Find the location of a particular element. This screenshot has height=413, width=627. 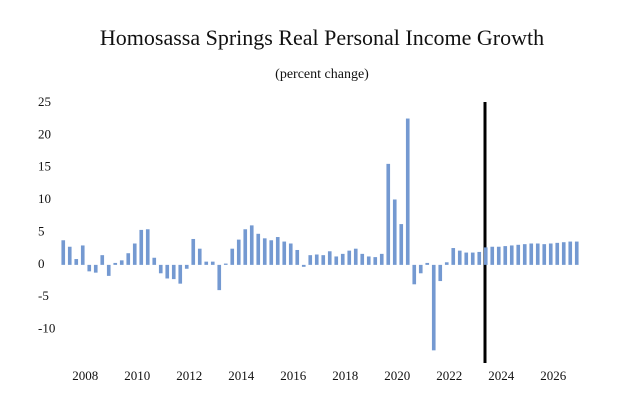

x-tick-label: 2024 is located at coordinates (501, 375).